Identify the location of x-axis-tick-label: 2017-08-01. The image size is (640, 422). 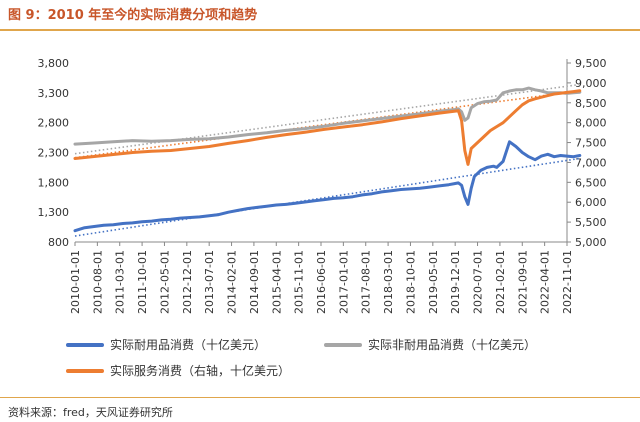
(366, 282).